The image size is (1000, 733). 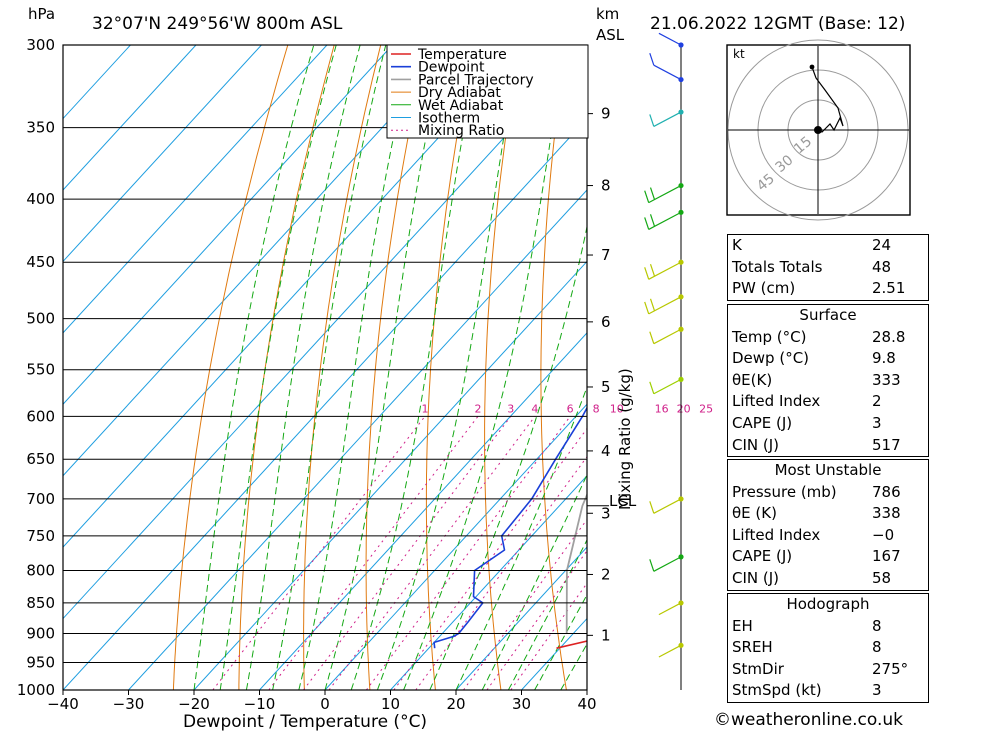 What do you see at coordinates (424, 408) in the screenshot?
I see `mixing-ratio-tick-label: 1` at bounding box center [424, 408].